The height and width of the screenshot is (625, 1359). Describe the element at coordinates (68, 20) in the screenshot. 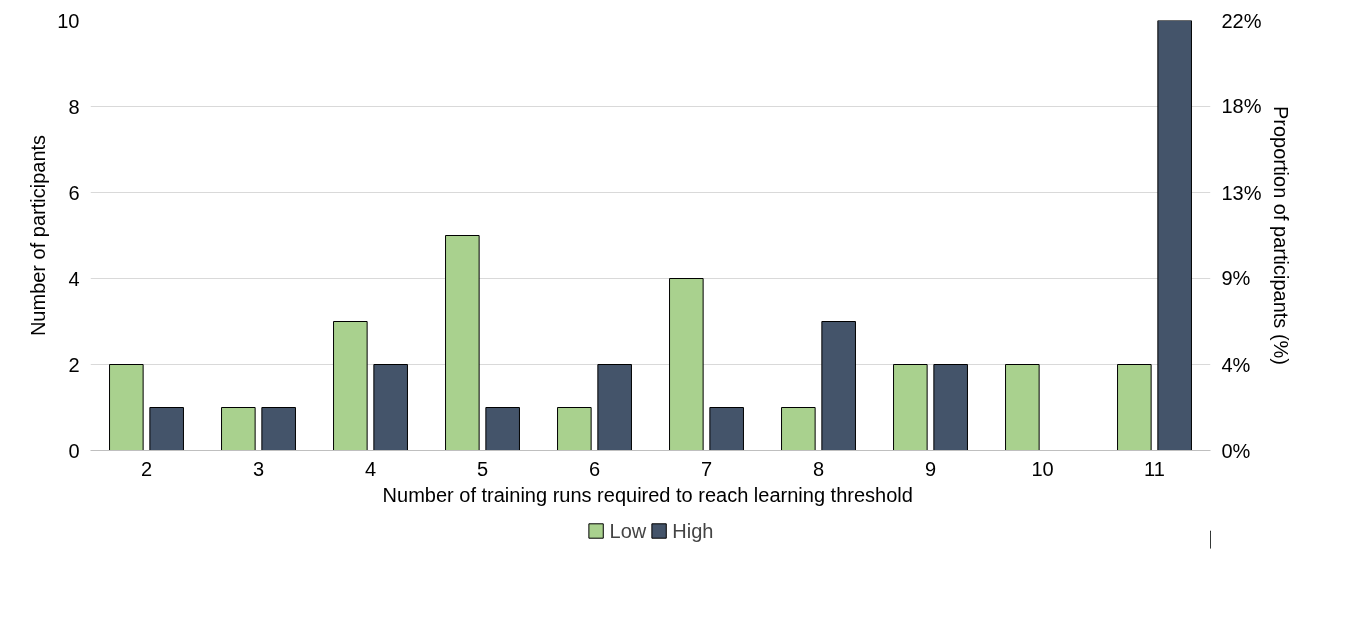

I see `y-tick-label: 10` at that location.